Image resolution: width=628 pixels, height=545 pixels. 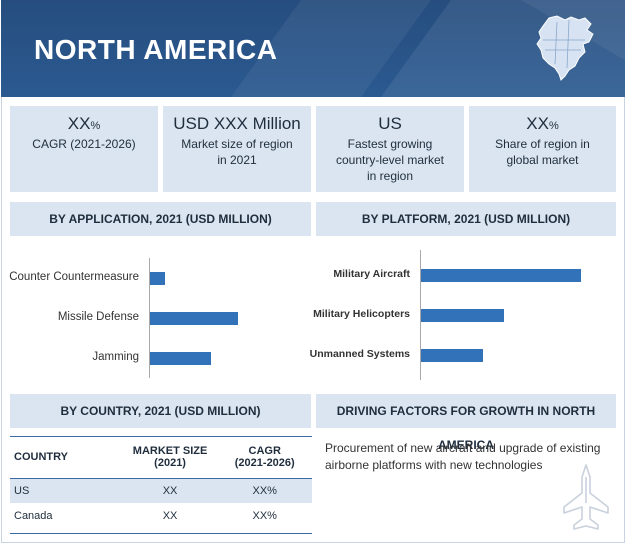 I want to click on section-platform-title: BY PLATFORM, 2021 (USD MILLION), so click(x=466, y=219).